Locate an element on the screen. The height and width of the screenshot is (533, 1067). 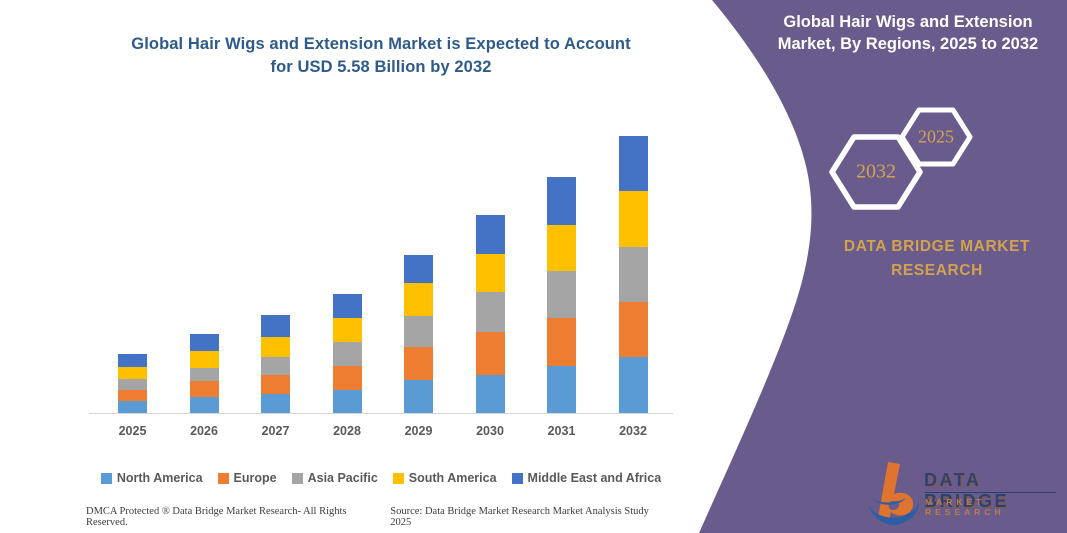
brand-line2: RESEARCH is located at coordinates (937, 270).